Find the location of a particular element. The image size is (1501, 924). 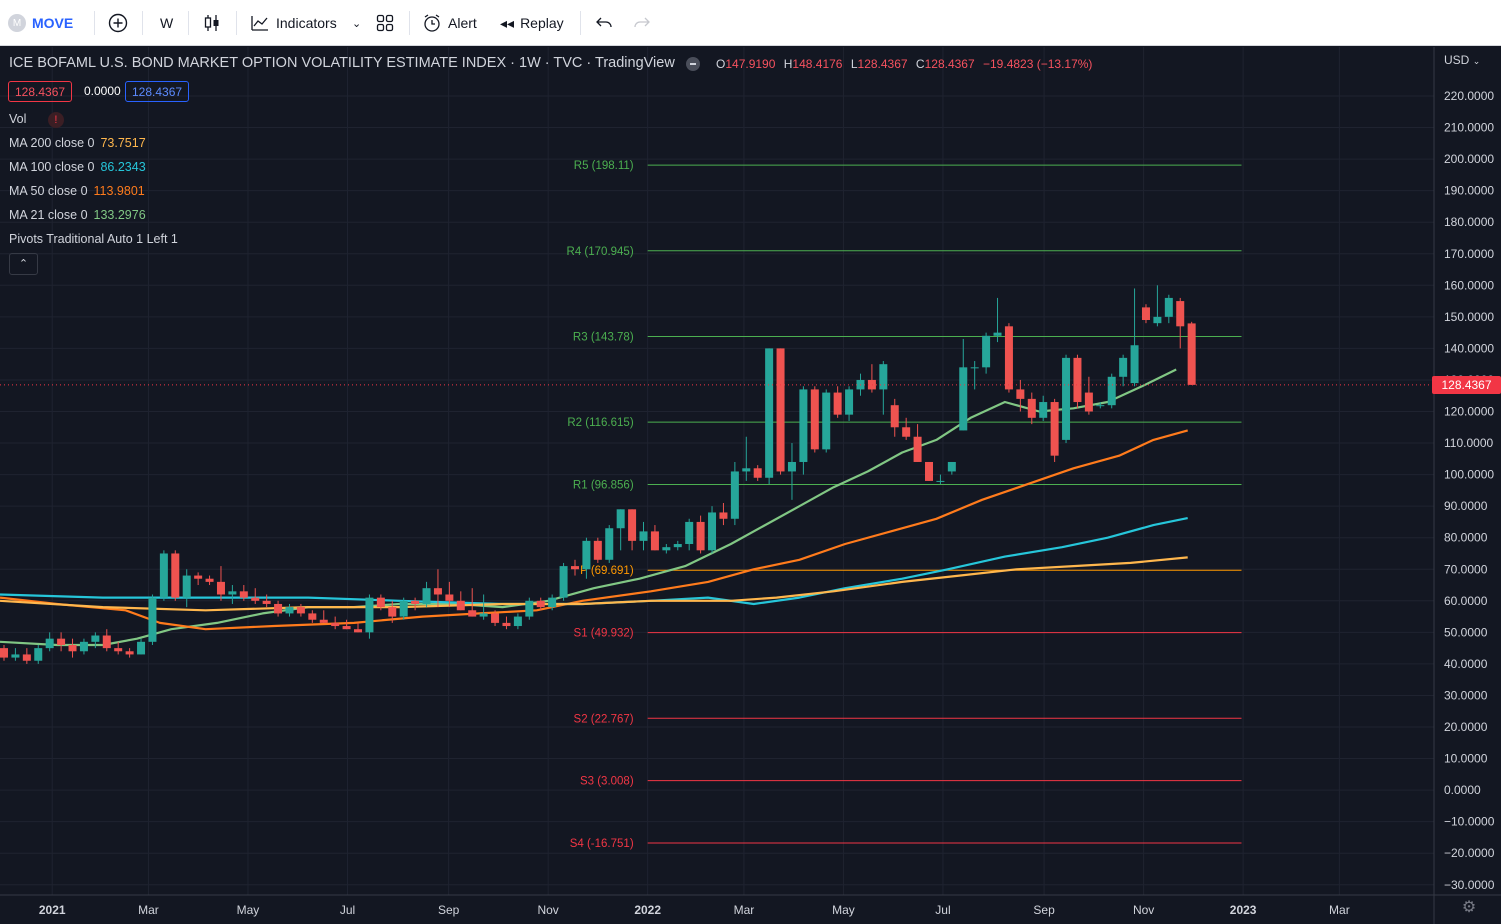

alert-button: Alert is located at coordinates (449, 23).